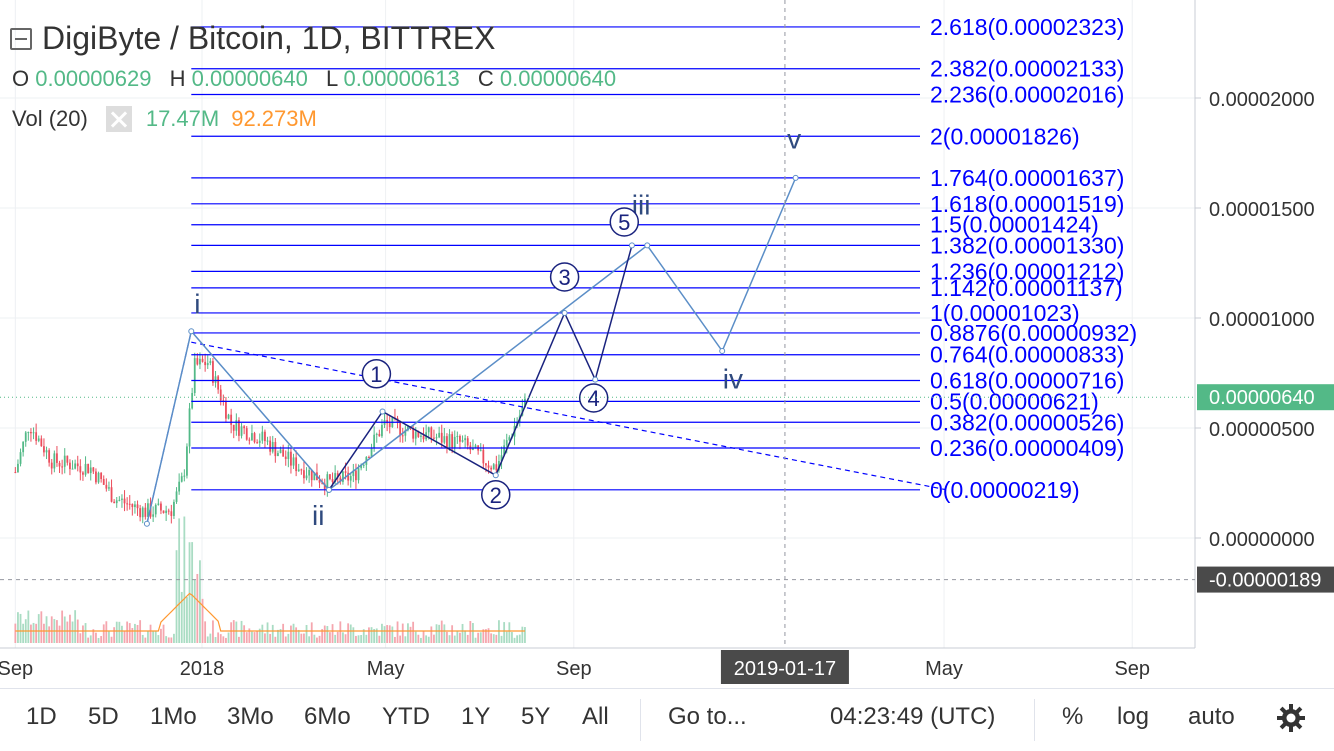 The image size is (1334, 751). What do you see at coordinates (1133, 716) in the screenshot?
I see `log-scale-button: log` at bounding box center [1133, 716].